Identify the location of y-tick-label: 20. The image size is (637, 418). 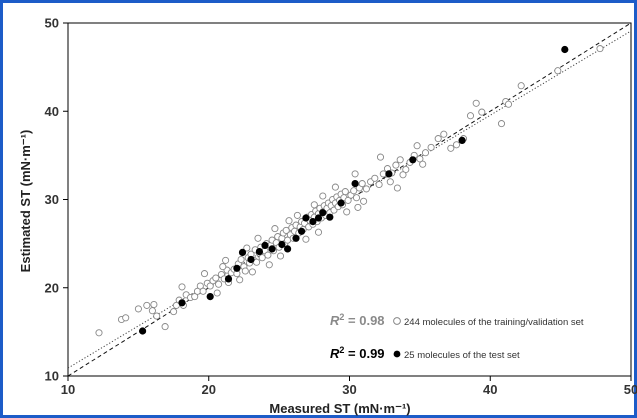
(52, 287).